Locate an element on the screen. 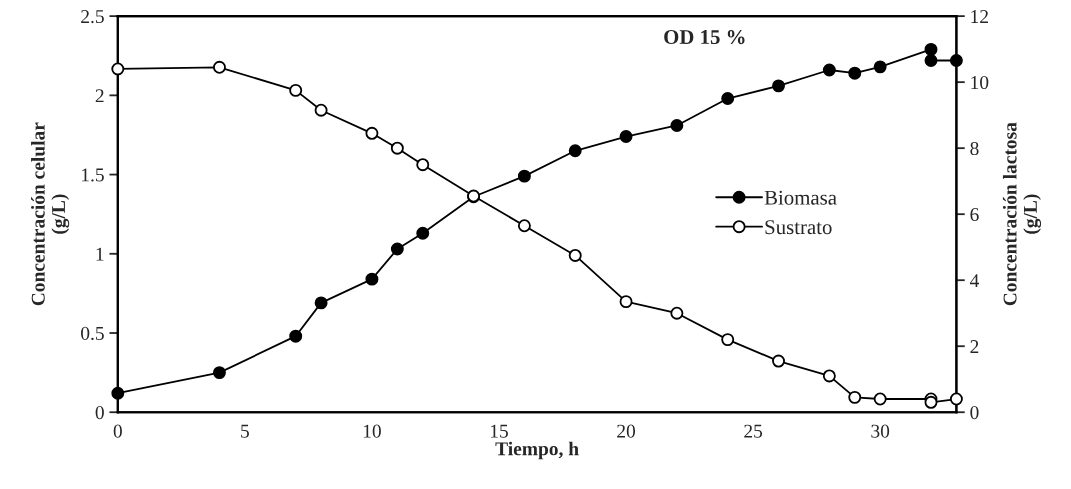 This screenshot has height=489, width=1071. x-tick-label: 15 is located at coordinates (499, 431).